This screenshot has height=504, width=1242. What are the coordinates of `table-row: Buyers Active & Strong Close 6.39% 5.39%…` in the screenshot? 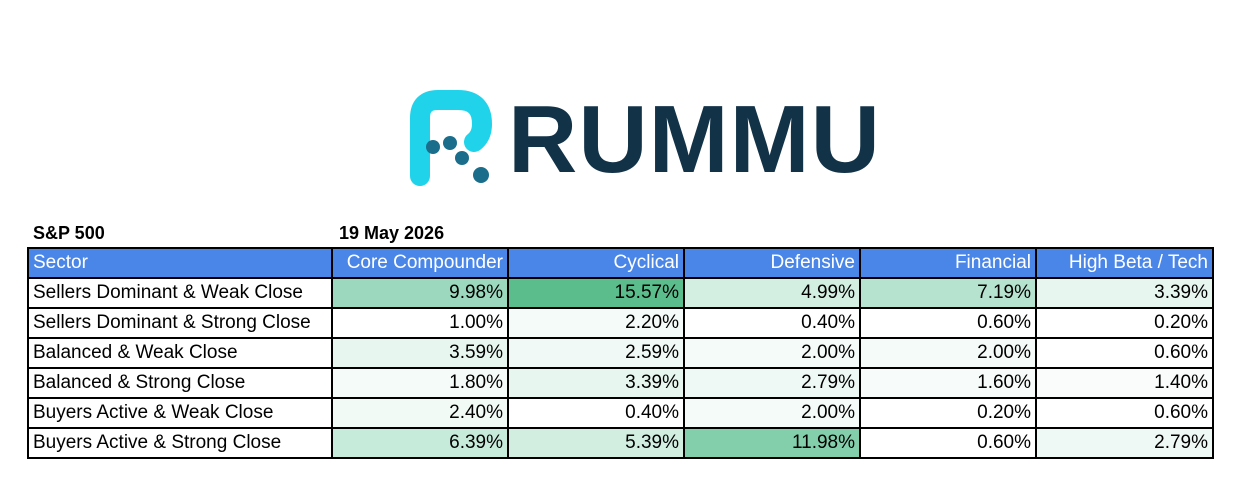 It's located at (620, 443).